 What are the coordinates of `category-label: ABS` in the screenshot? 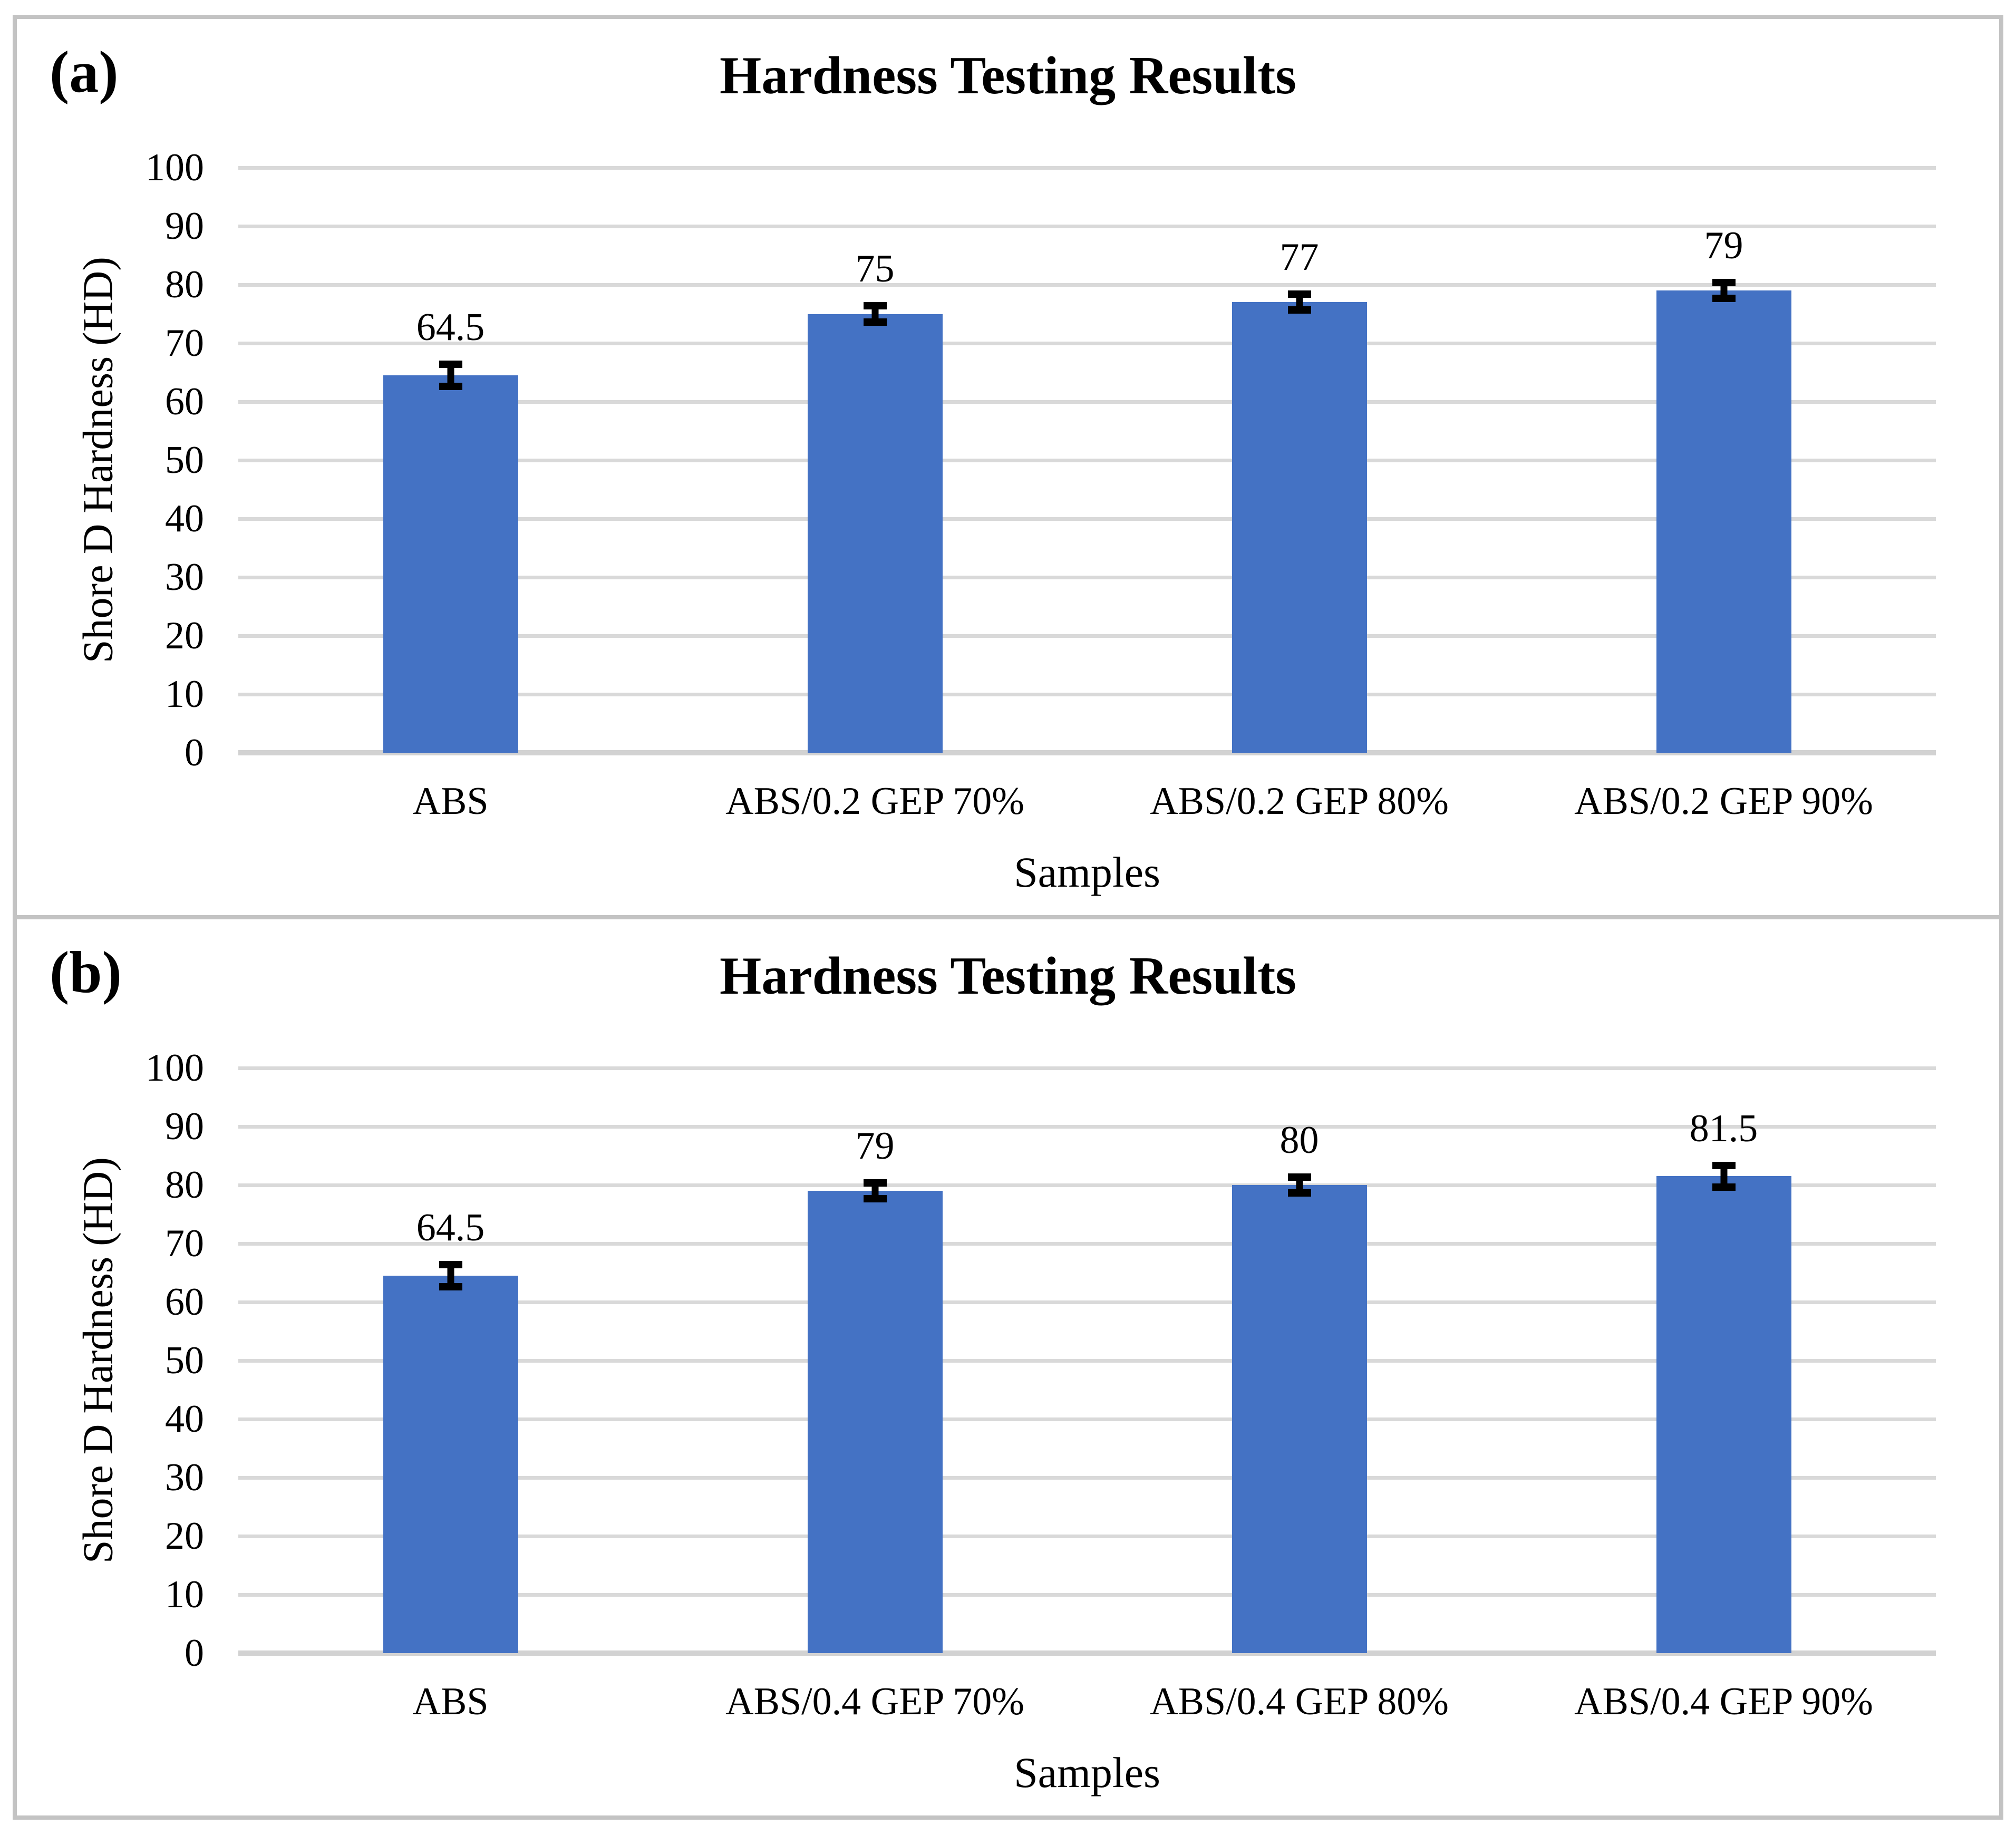 It's located at (450, 801).